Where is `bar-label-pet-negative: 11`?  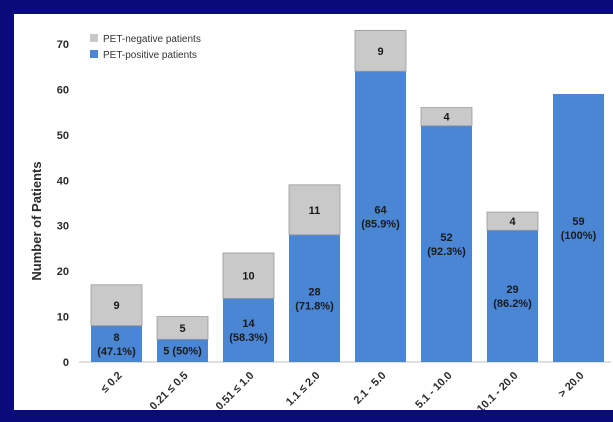
bar-label-pet-negative: 11 is located at coordinates (315, 211).